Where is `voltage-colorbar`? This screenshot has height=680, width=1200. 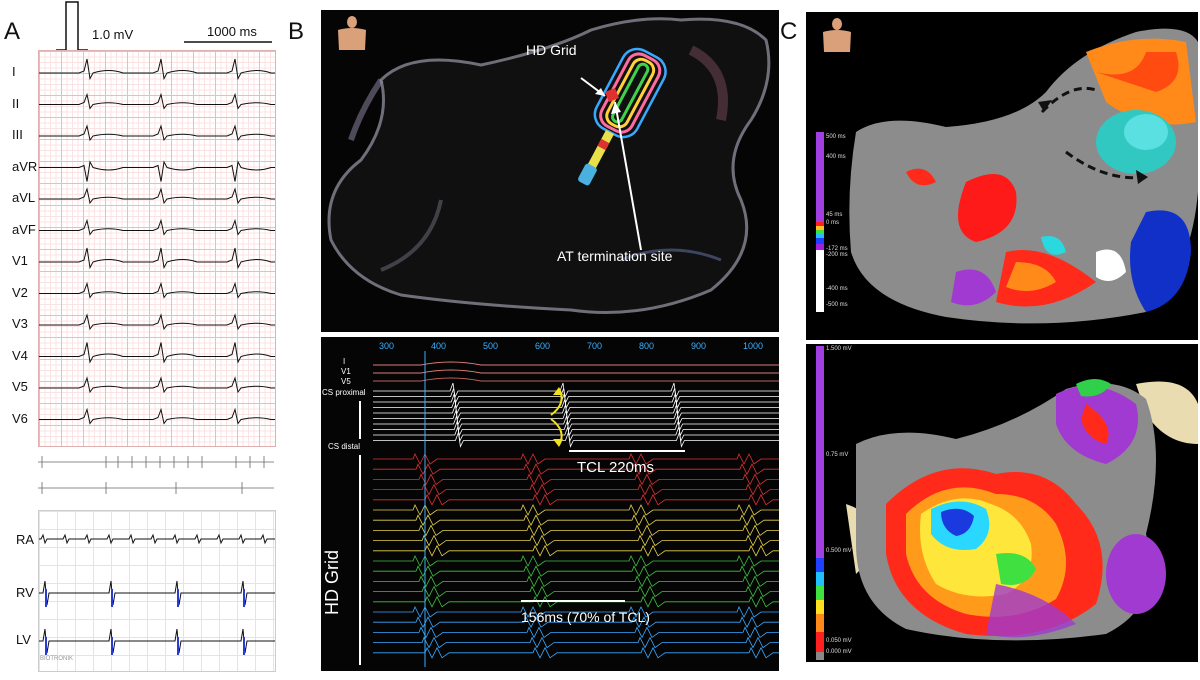
voltage-colorbar is located at coordinates (820, 503).